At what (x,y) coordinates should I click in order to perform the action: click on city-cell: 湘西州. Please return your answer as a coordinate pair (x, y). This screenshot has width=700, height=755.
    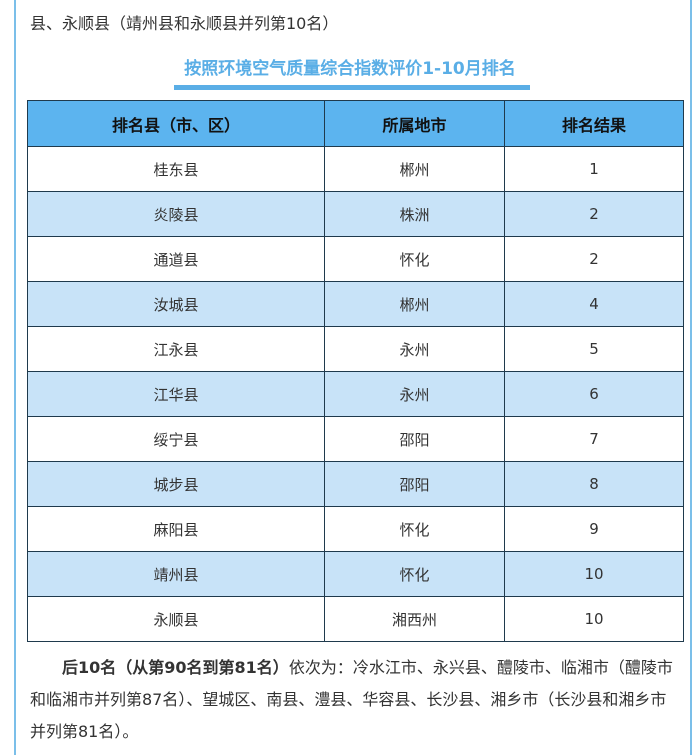
    Looking at the image, I should click on (414, 619).